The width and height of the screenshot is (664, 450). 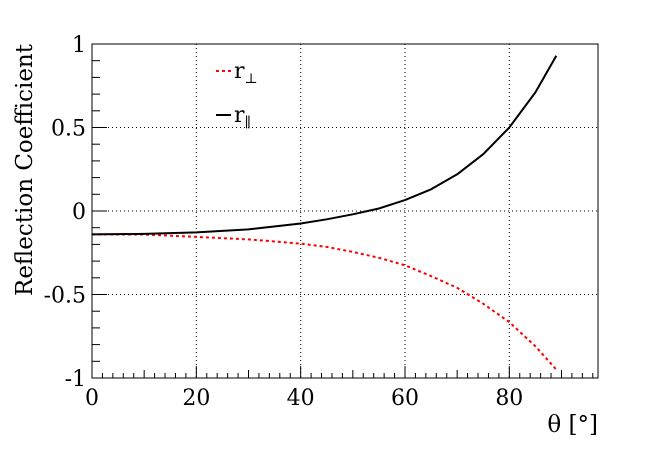 I want to click on y-tick-label: 1, so click(x=79, y=45).